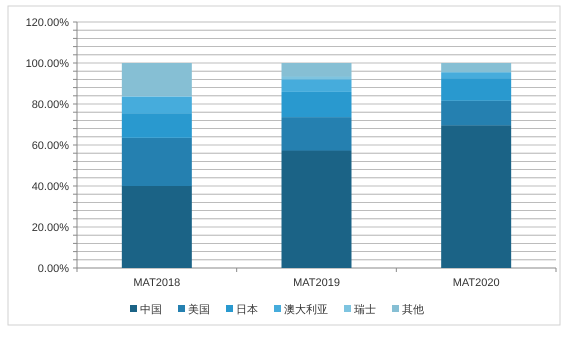 Image resolution: width=572 pixels, height=337 pixels. What do you see at coordinates (54, 269) in the screenshot?
I see `y-tick-label: 0.00%` at bounding box center [54, 269].